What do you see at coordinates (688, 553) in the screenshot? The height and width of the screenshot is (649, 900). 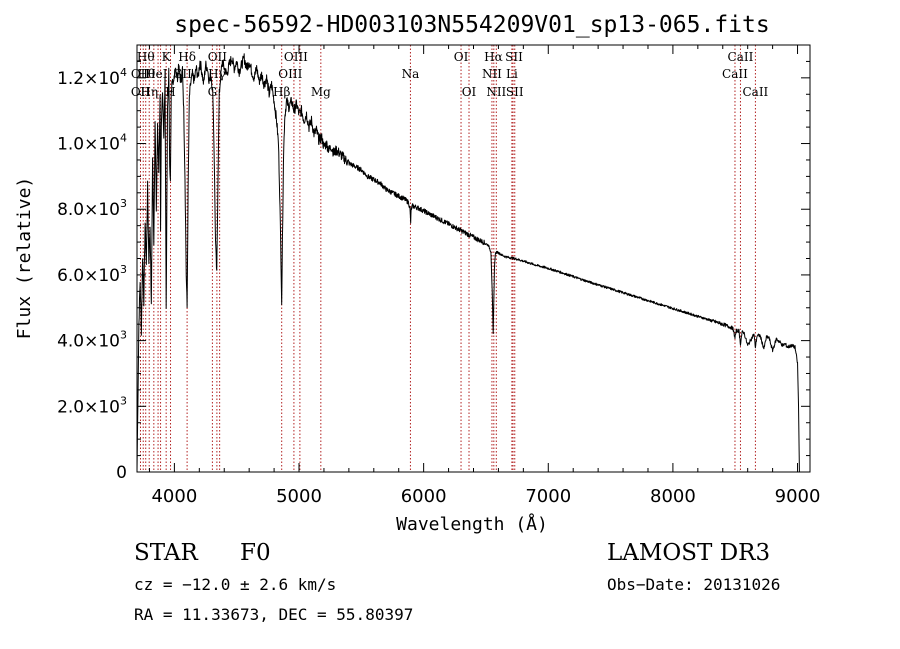 I see `survey-name: LAMOST DR3` at bounding box center [688, 553].